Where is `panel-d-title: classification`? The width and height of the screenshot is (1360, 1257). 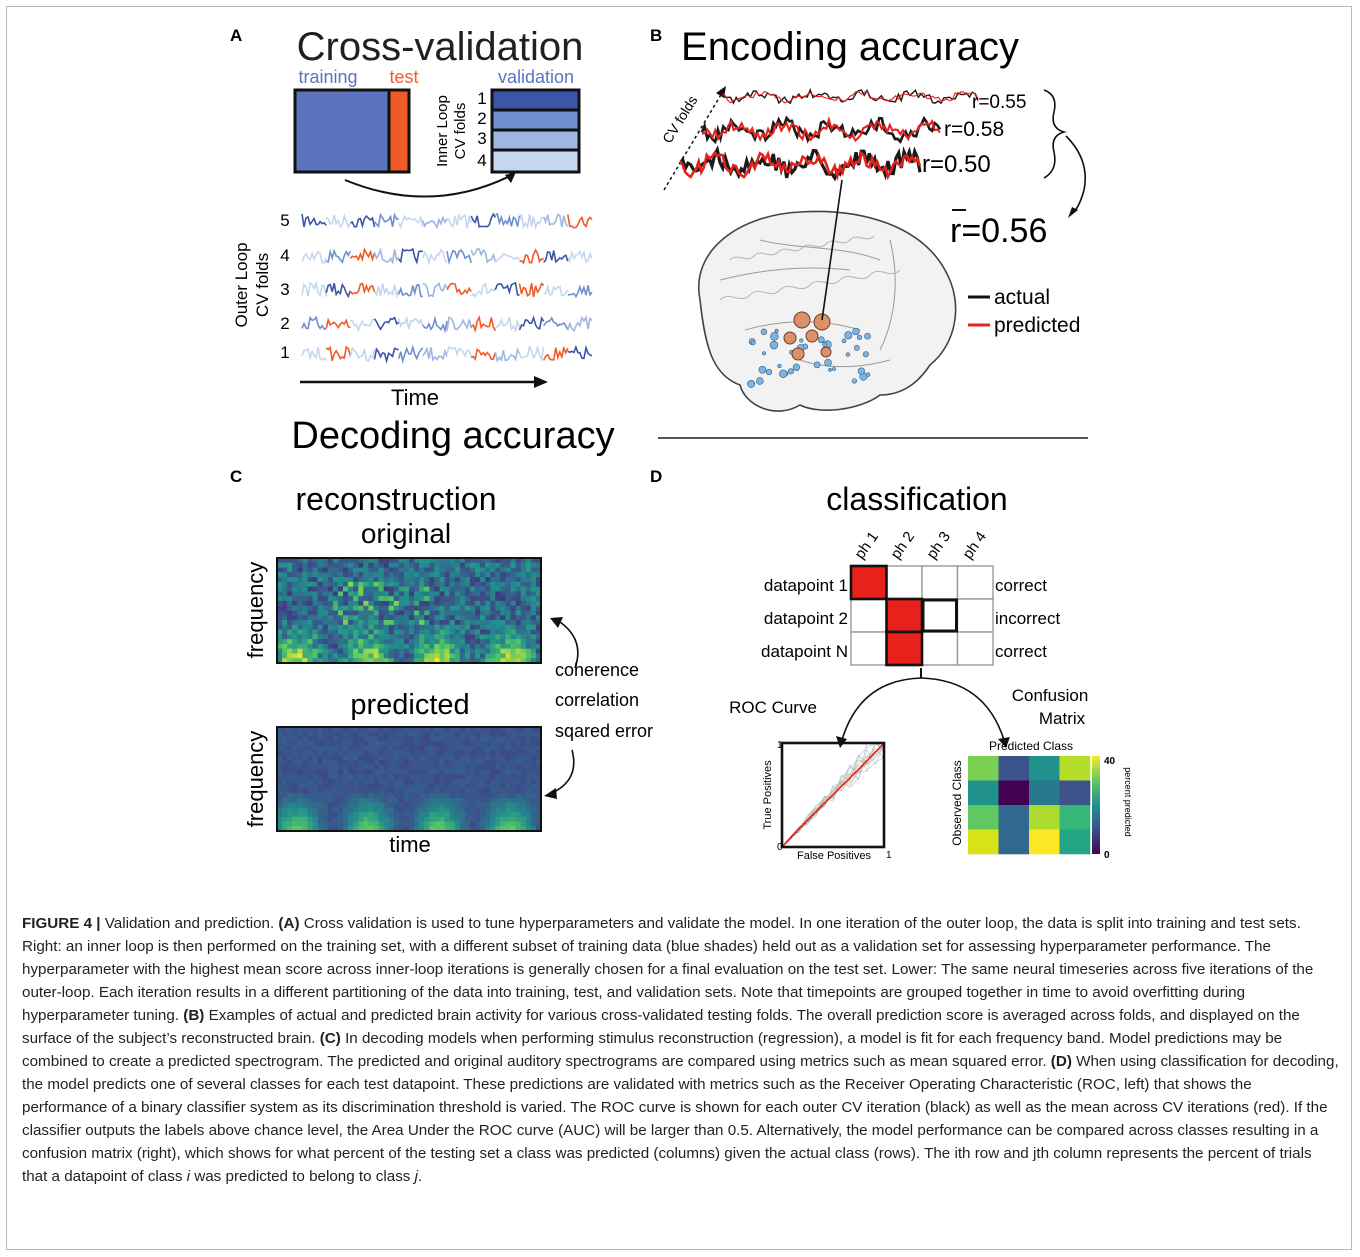 panel-d-title: classification is located at coordinates (916, 499).